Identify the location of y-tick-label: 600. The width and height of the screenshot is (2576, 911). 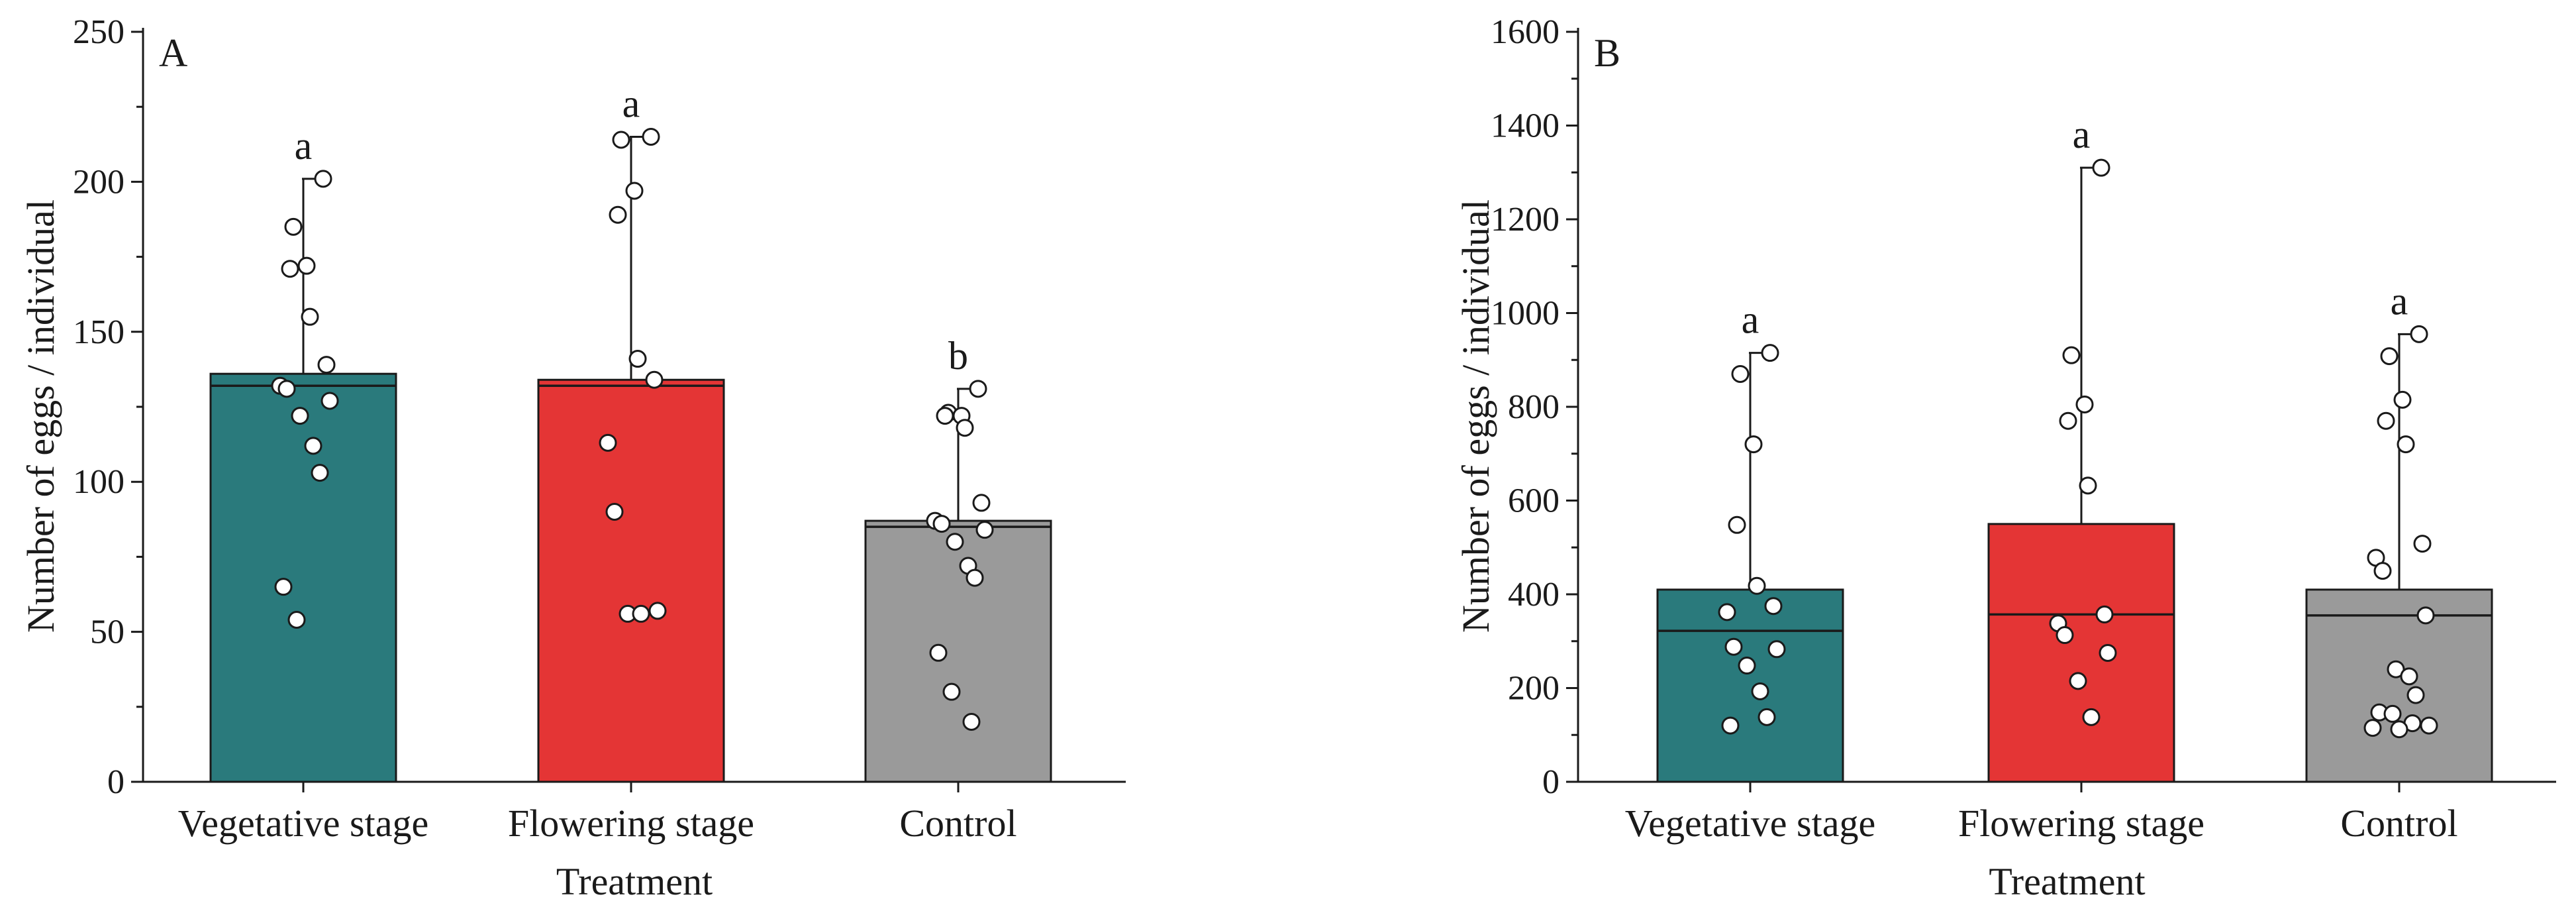
(1534, 501).